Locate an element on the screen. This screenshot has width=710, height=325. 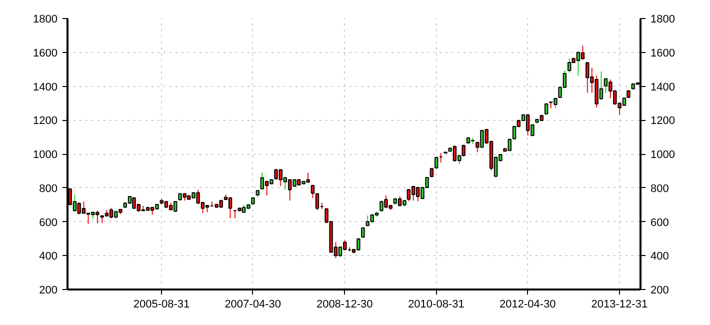
y2-tick-label: 1200 is located at coordinates (662, 121).